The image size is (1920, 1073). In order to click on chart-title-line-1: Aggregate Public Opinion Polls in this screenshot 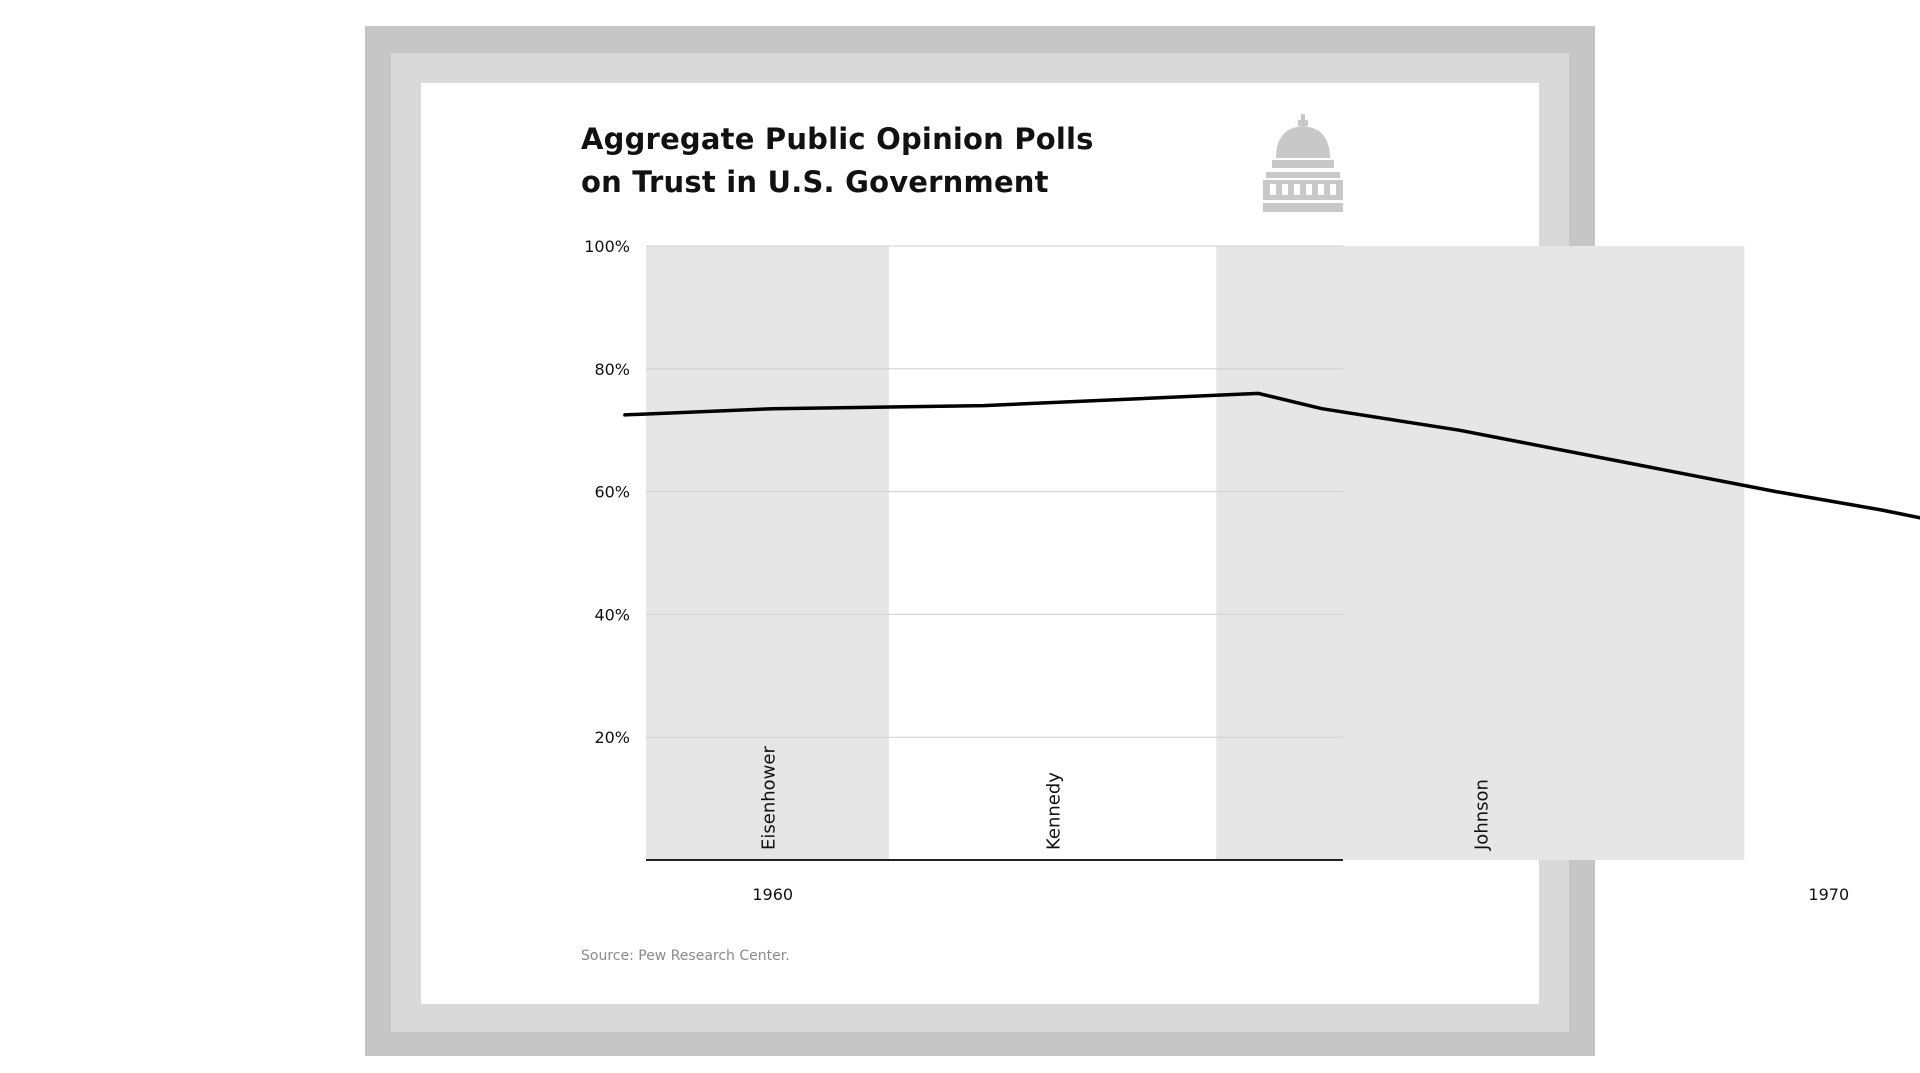, I will do `click(837, 139)`.